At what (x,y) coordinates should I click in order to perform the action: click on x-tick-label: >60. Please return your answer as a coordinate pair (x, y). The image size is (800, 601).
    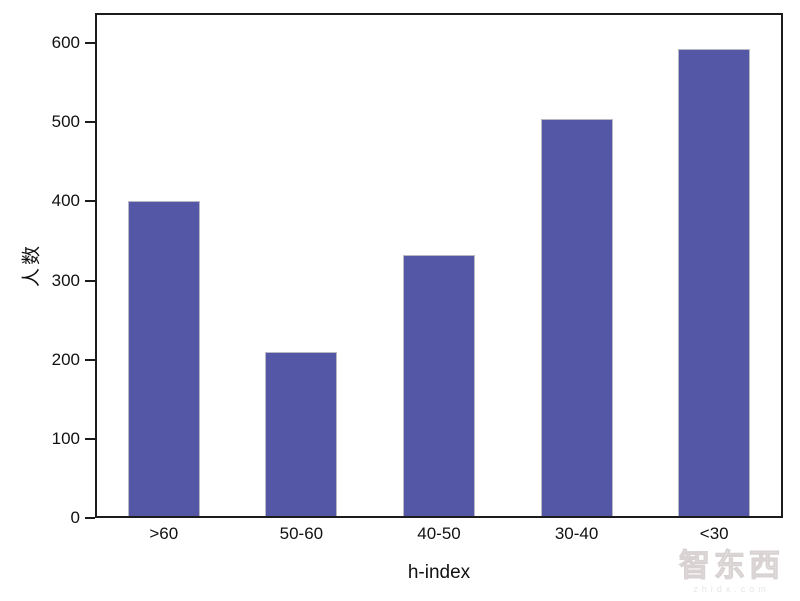
    Looking at the image, I should click on (164, 533).